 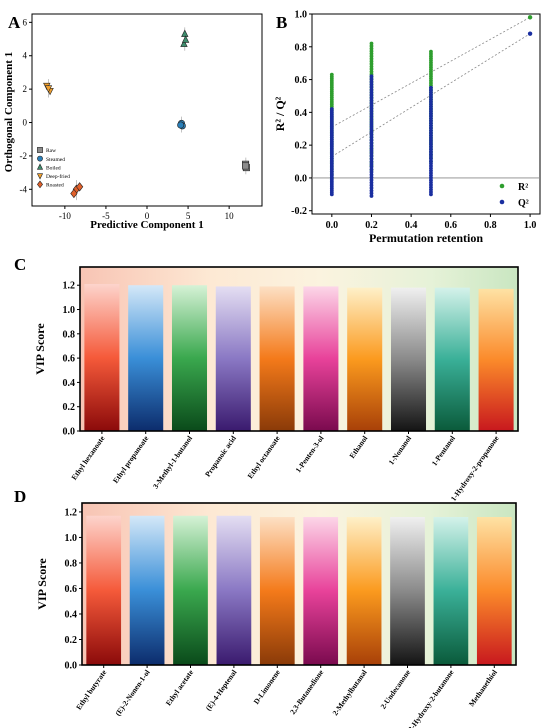 What do you see at coordinates (180, 687) in the screenshot?
I see `x-tick-label: Ethyl acetate` at bounding box center [180, 687].